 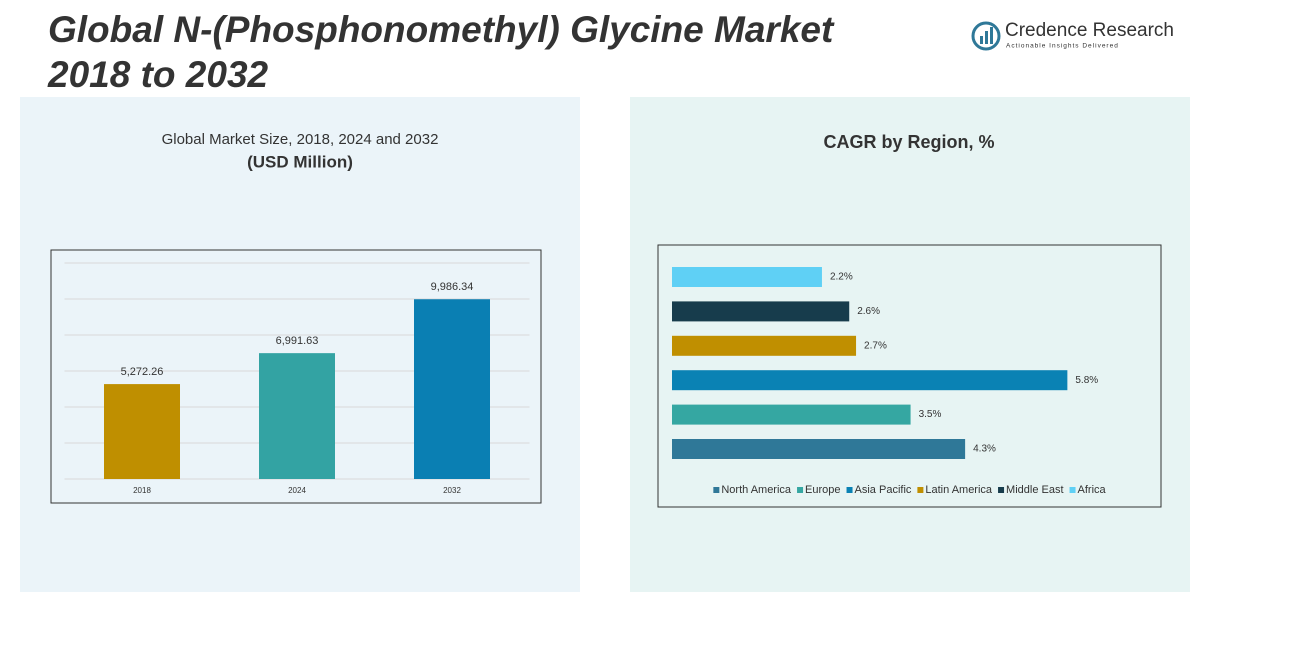 I want to click on value-label: 6,991.63, so click(x=297, y=341).